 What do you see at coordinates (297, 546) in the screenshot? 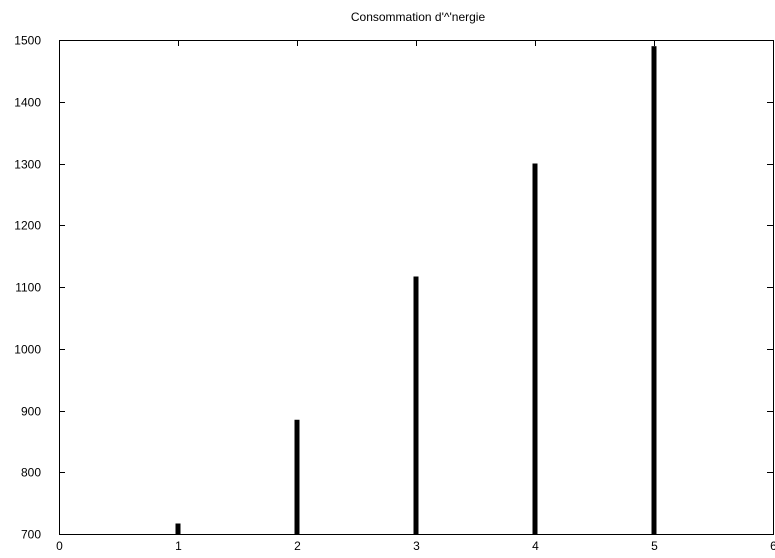
I see `x-tick-label: 2` at bounding box center [297, 546].